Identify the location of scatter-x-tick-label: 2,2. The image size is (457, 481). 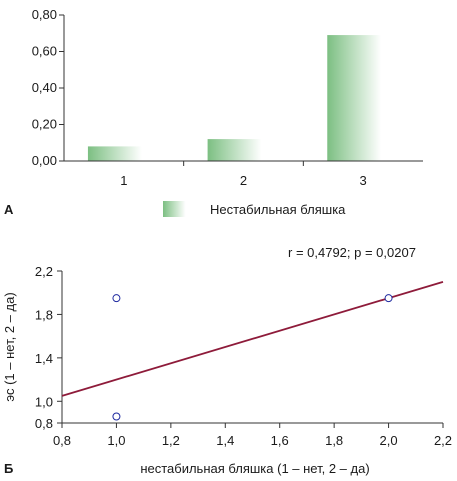
(443, 440).